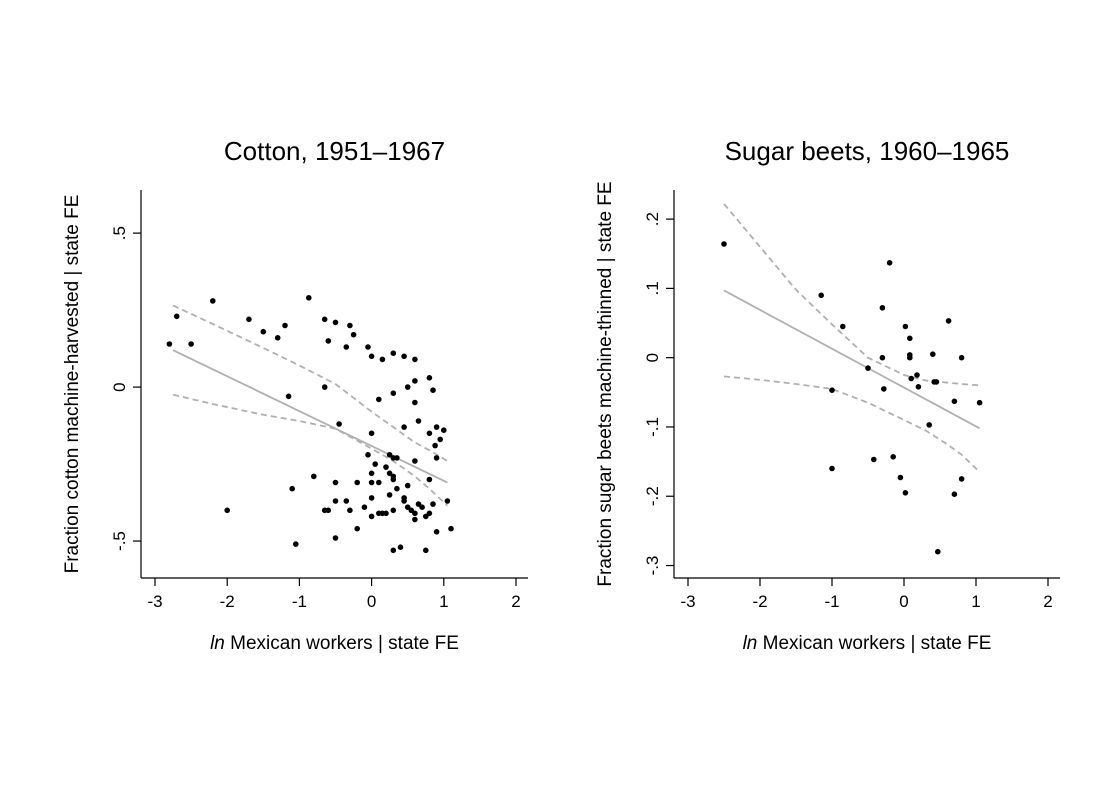  Describe the element at coordinates (652, 496) in the screenshot. I see `y-tick-label: -.2` at that location.